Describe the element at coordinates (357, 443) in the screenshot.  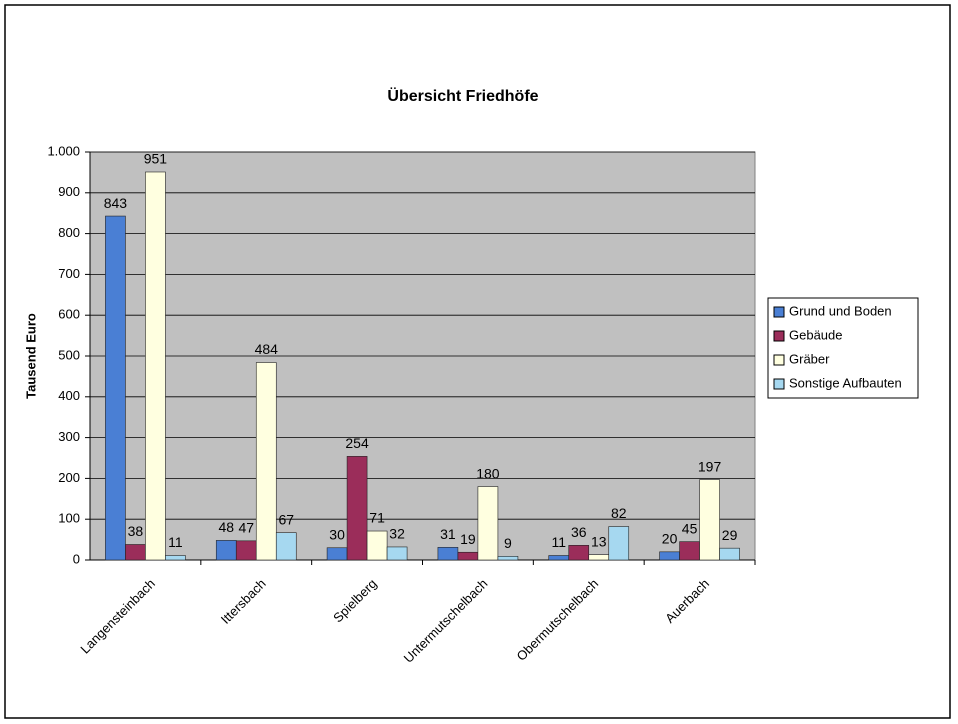
I see `data-label: 254` at that location.